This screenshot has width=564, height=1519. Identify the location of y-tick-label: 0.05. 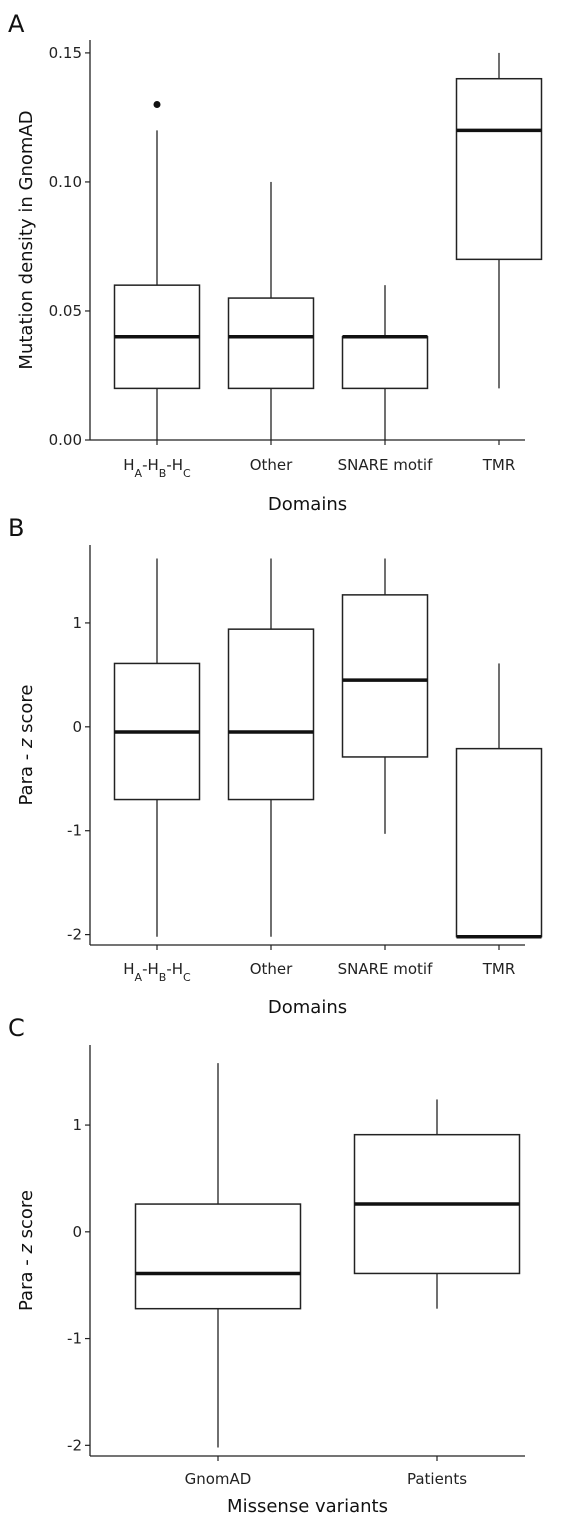
(65, 311).